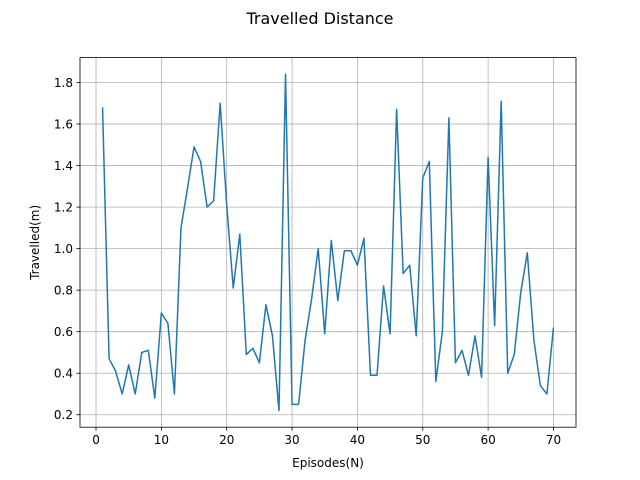  Describe the element at coordinates (357, 440) in the screenshot. I see `x-tick-label: 40` at that location.